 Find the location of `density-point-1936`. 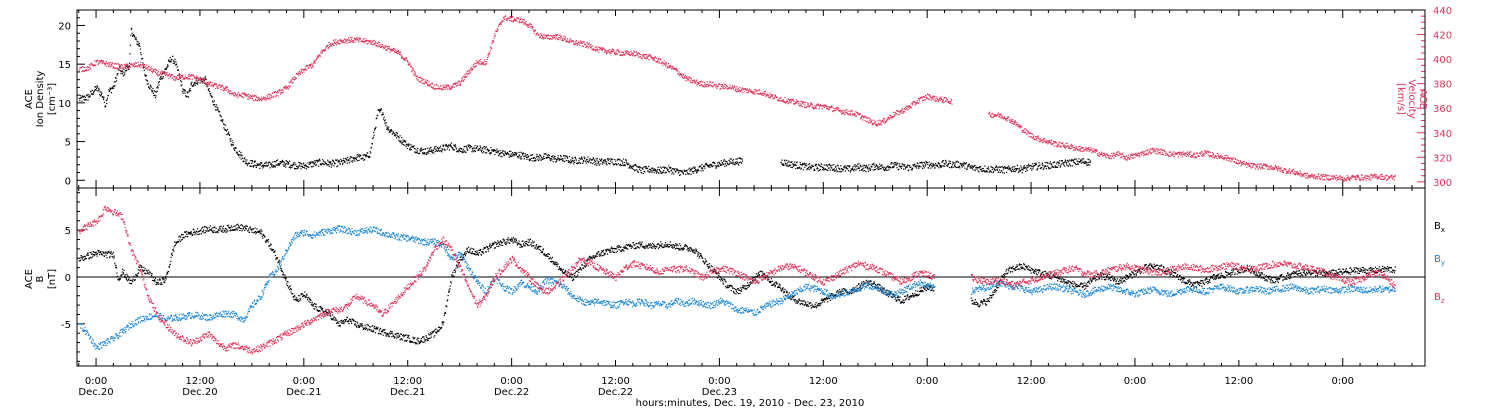

density-point-1936 is located at coordinates (955, 167).